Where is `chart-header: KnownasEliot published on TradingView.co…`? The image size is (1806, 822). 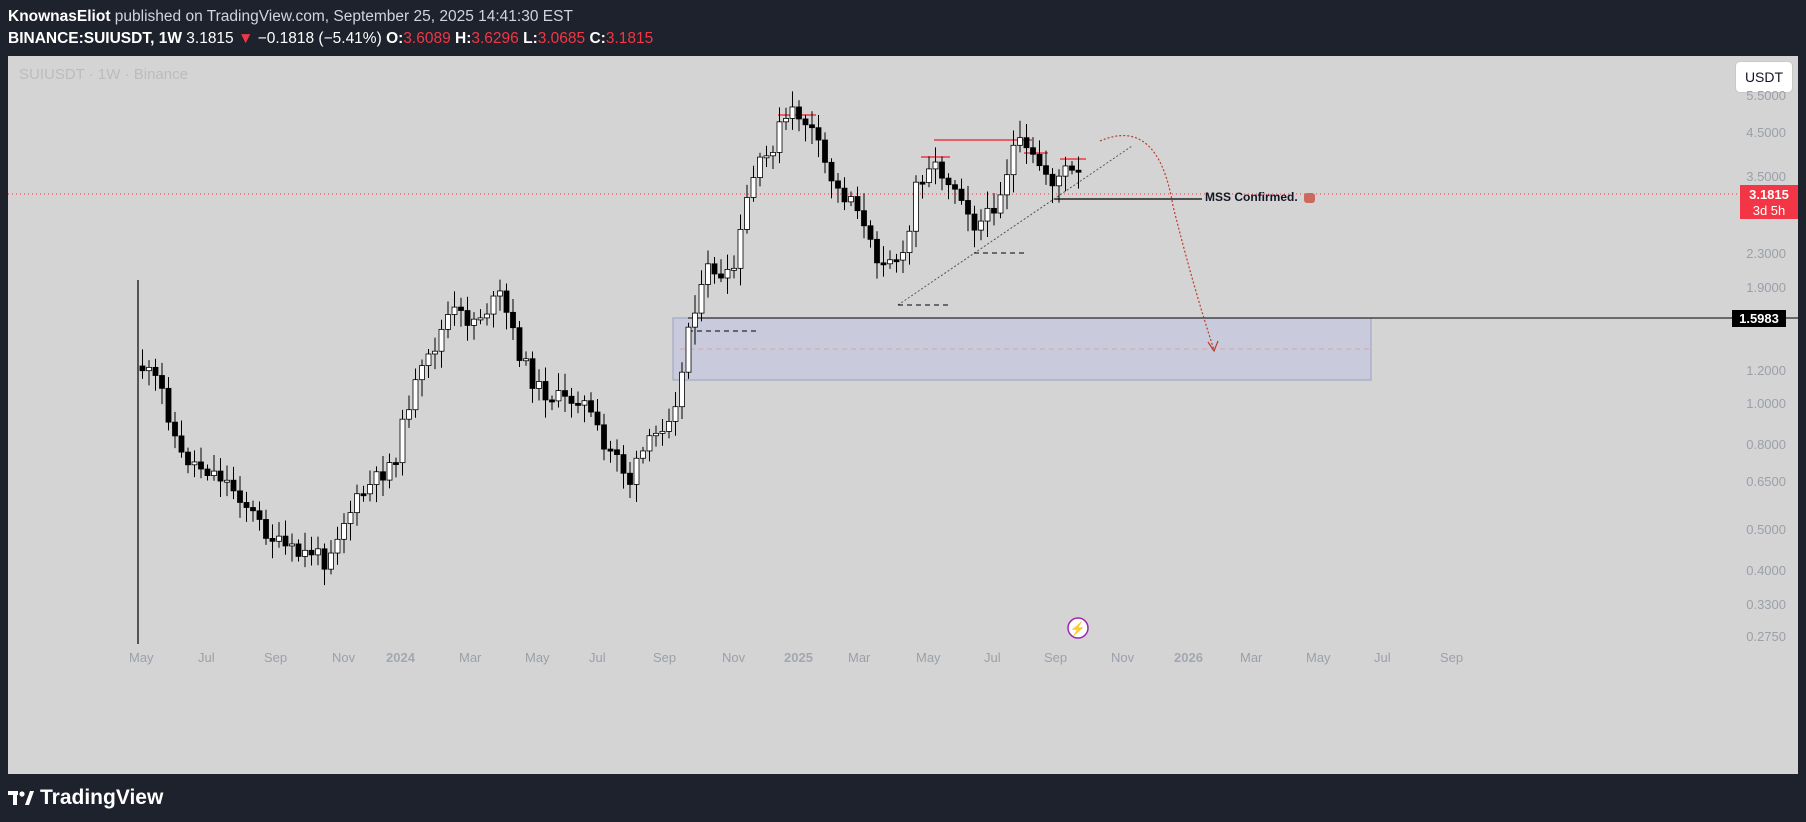
chart-header: KnownasEliot published on TradingView.co… is located at coordinates (330, 28).